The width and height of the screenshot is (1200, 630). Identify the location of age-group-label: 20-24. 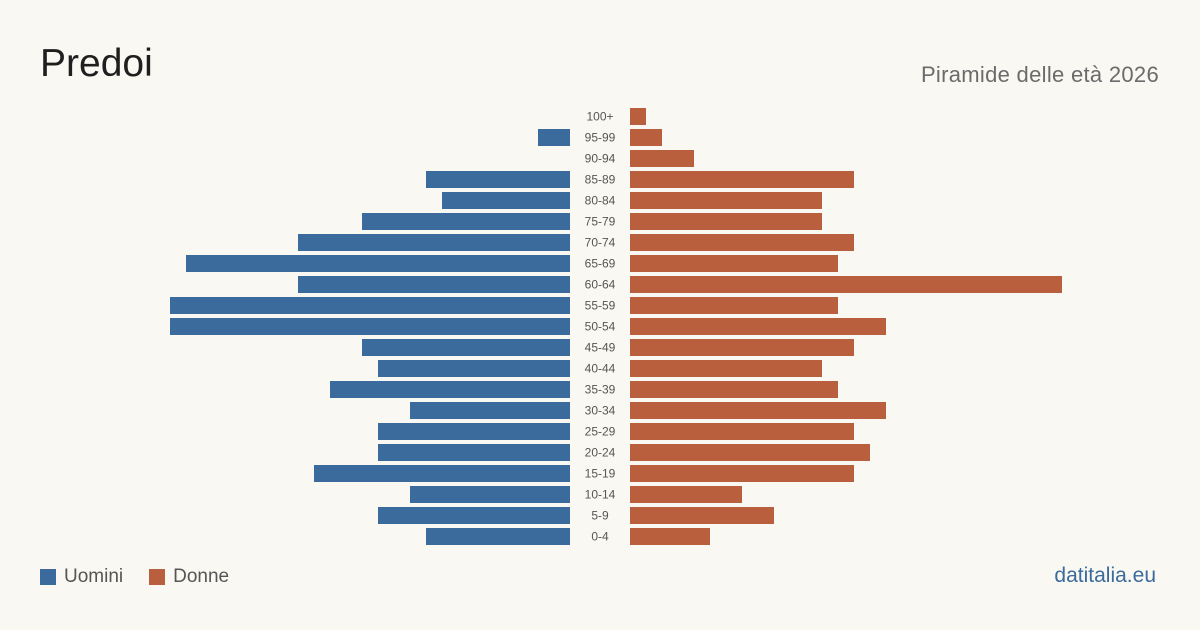
(600, 453).